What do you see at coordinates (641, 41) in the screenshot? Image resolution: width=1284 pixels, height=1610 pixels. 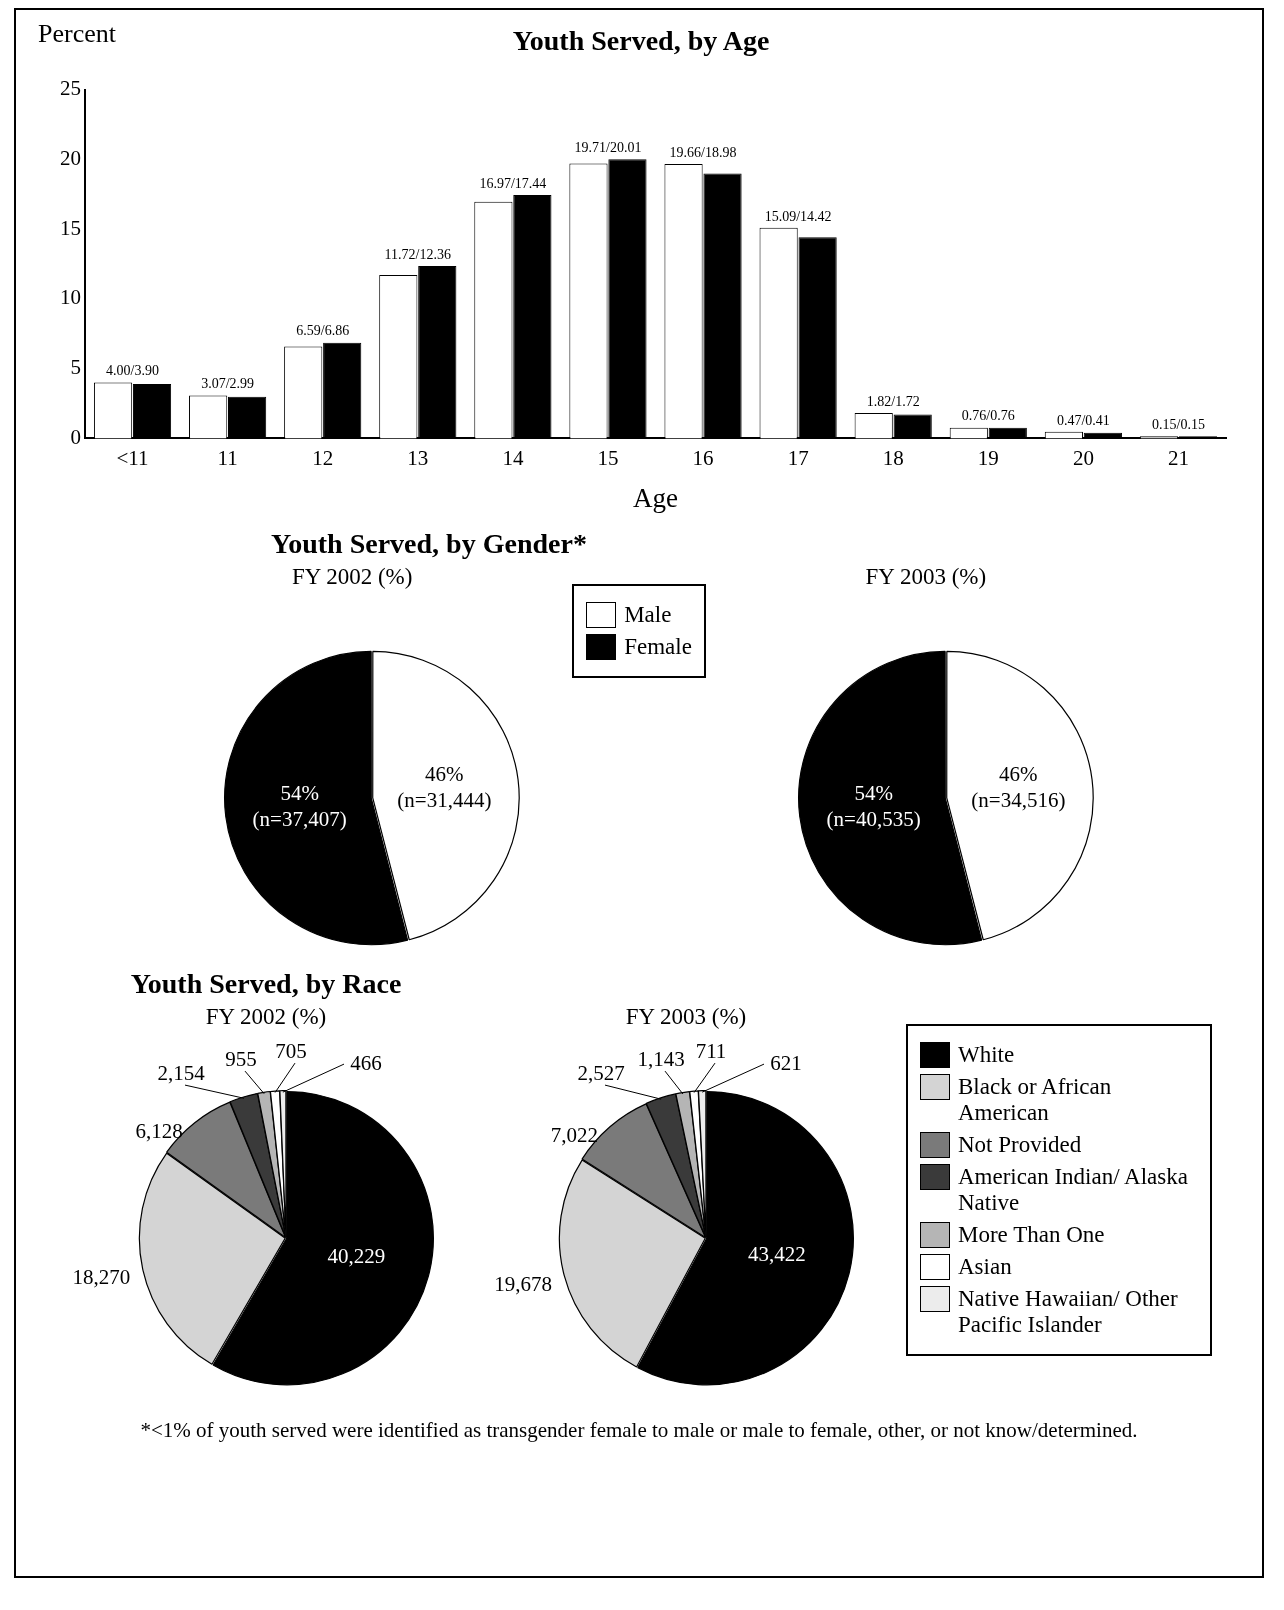 I see `chart-title: Youth Served, by Age` at bounding box center [641, 41].